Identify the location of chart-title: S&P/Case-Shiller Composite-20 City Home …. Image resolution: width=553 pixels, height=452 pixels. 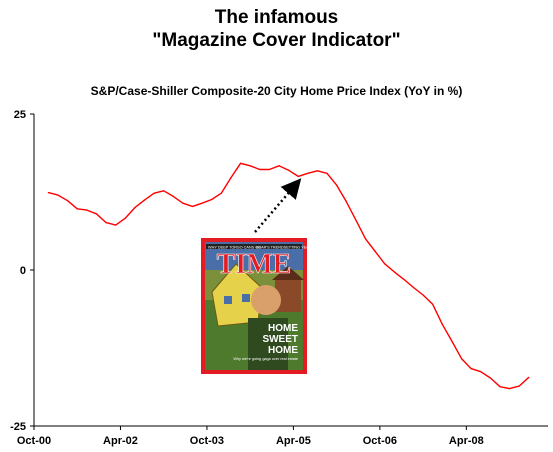
(276, 91).